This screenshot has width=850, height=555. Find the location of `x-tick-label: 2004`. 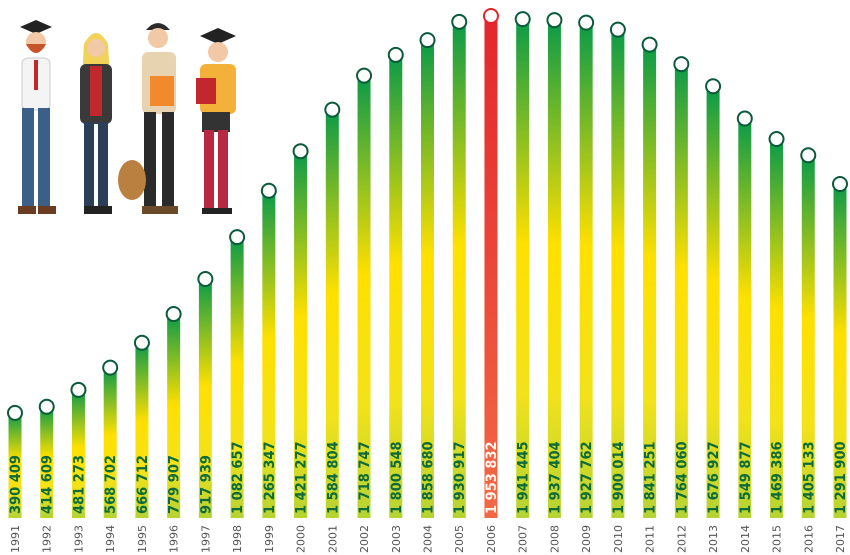

x-tick-label: 2004 is located at coordinates (428, 539).